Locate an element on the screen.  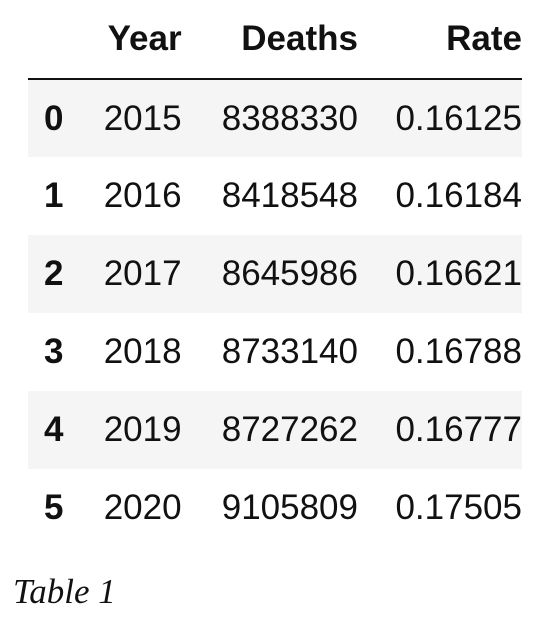
table-row: 4 2019 8727262 0.16777 is located at coordinates (275, 430).